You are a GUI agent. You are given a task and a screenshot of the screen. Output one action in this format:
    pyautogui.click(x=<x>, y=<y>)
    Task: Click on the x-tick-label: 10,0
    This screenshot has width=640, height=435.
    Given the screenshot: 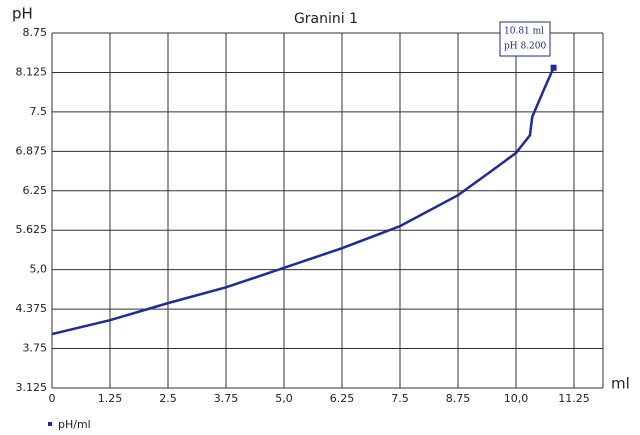 What is the action you would take?
    pyautogui.click(x=516, y=398)
    